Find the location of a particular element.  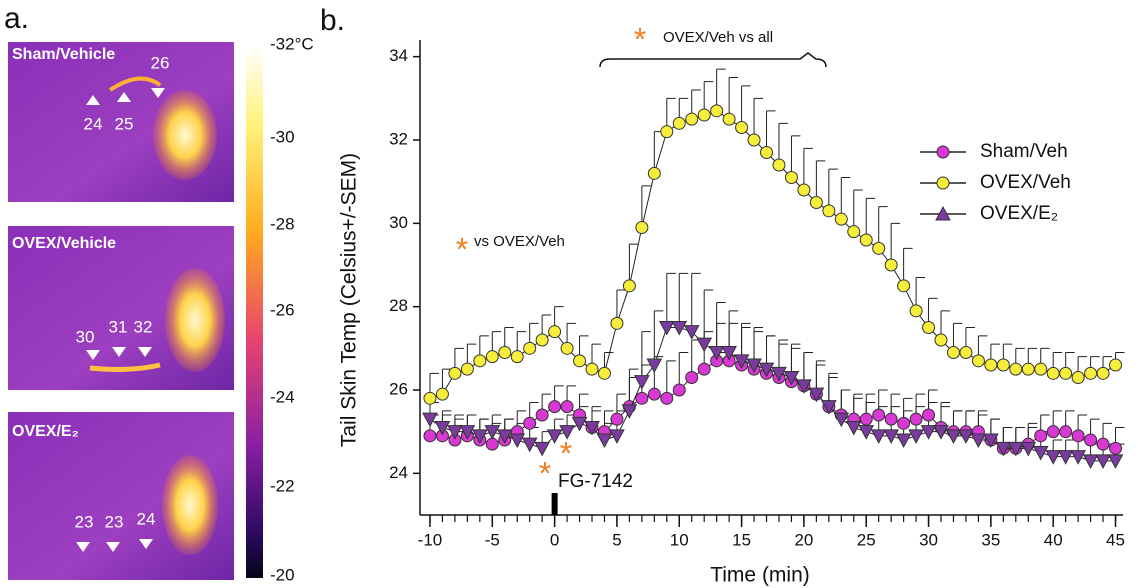

panel-label: b. is located at coordinates (332, 20).